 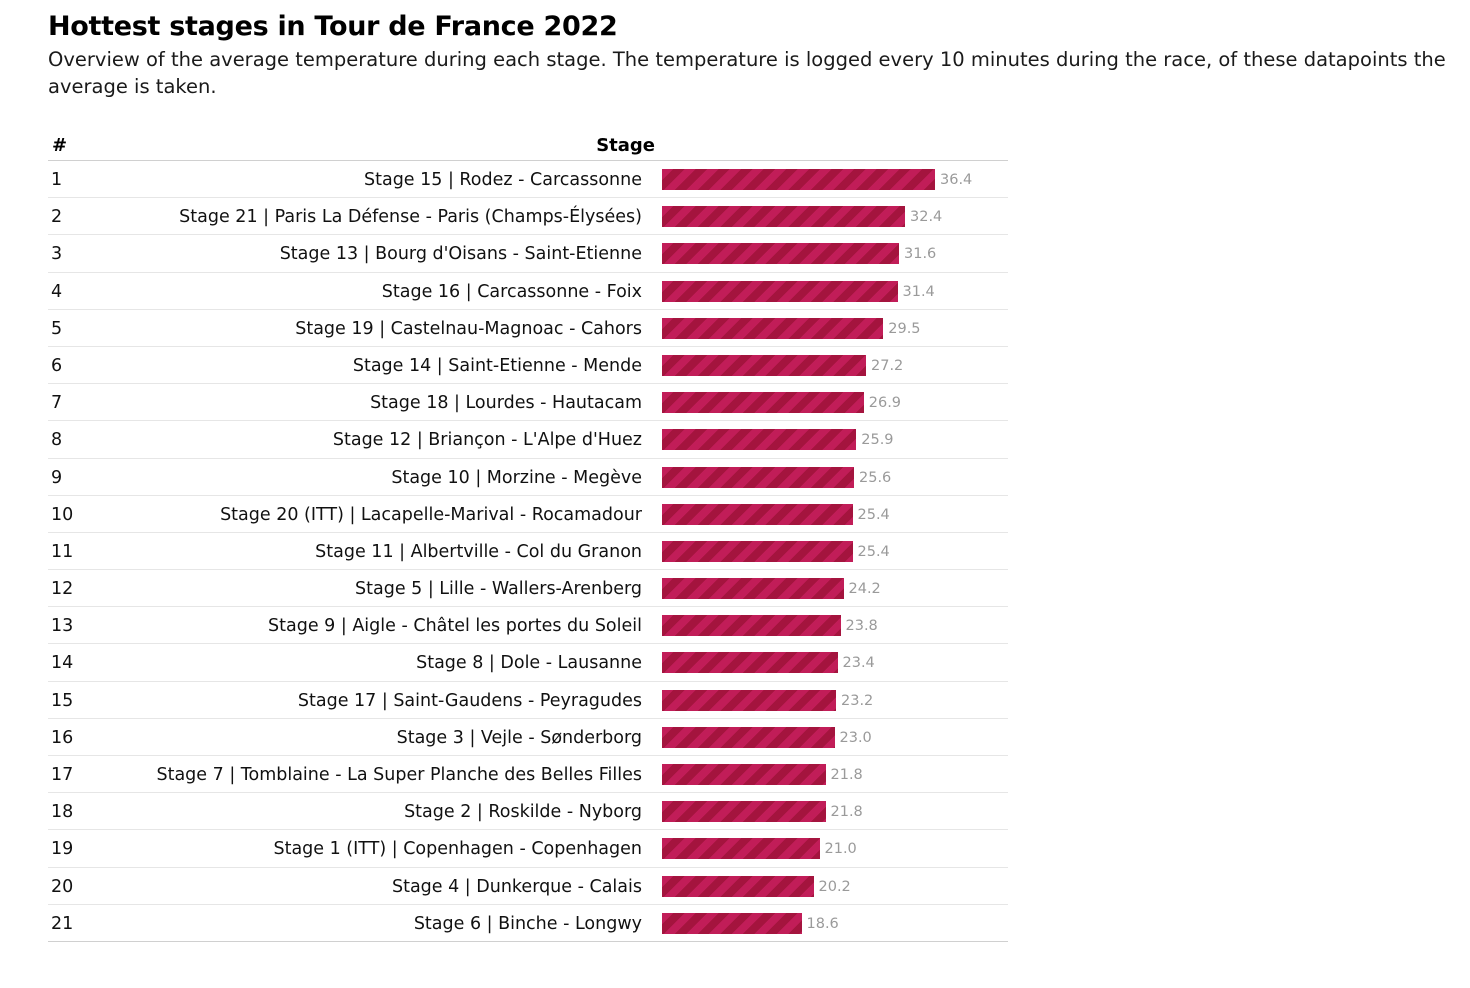 I want to click on value-label: 31.6, so click(x=920, y=254).